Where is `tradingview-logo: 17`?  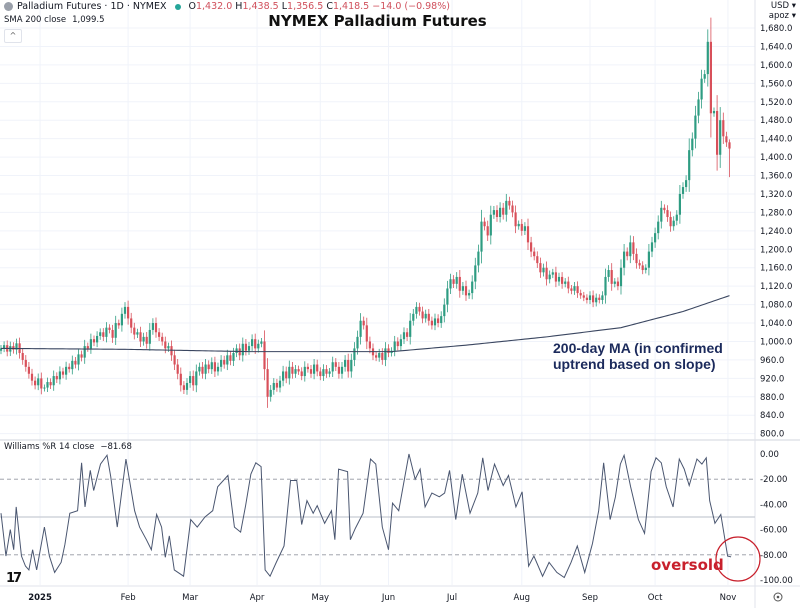 tradingview-logo: 17 is located at coordinates (14, 578).